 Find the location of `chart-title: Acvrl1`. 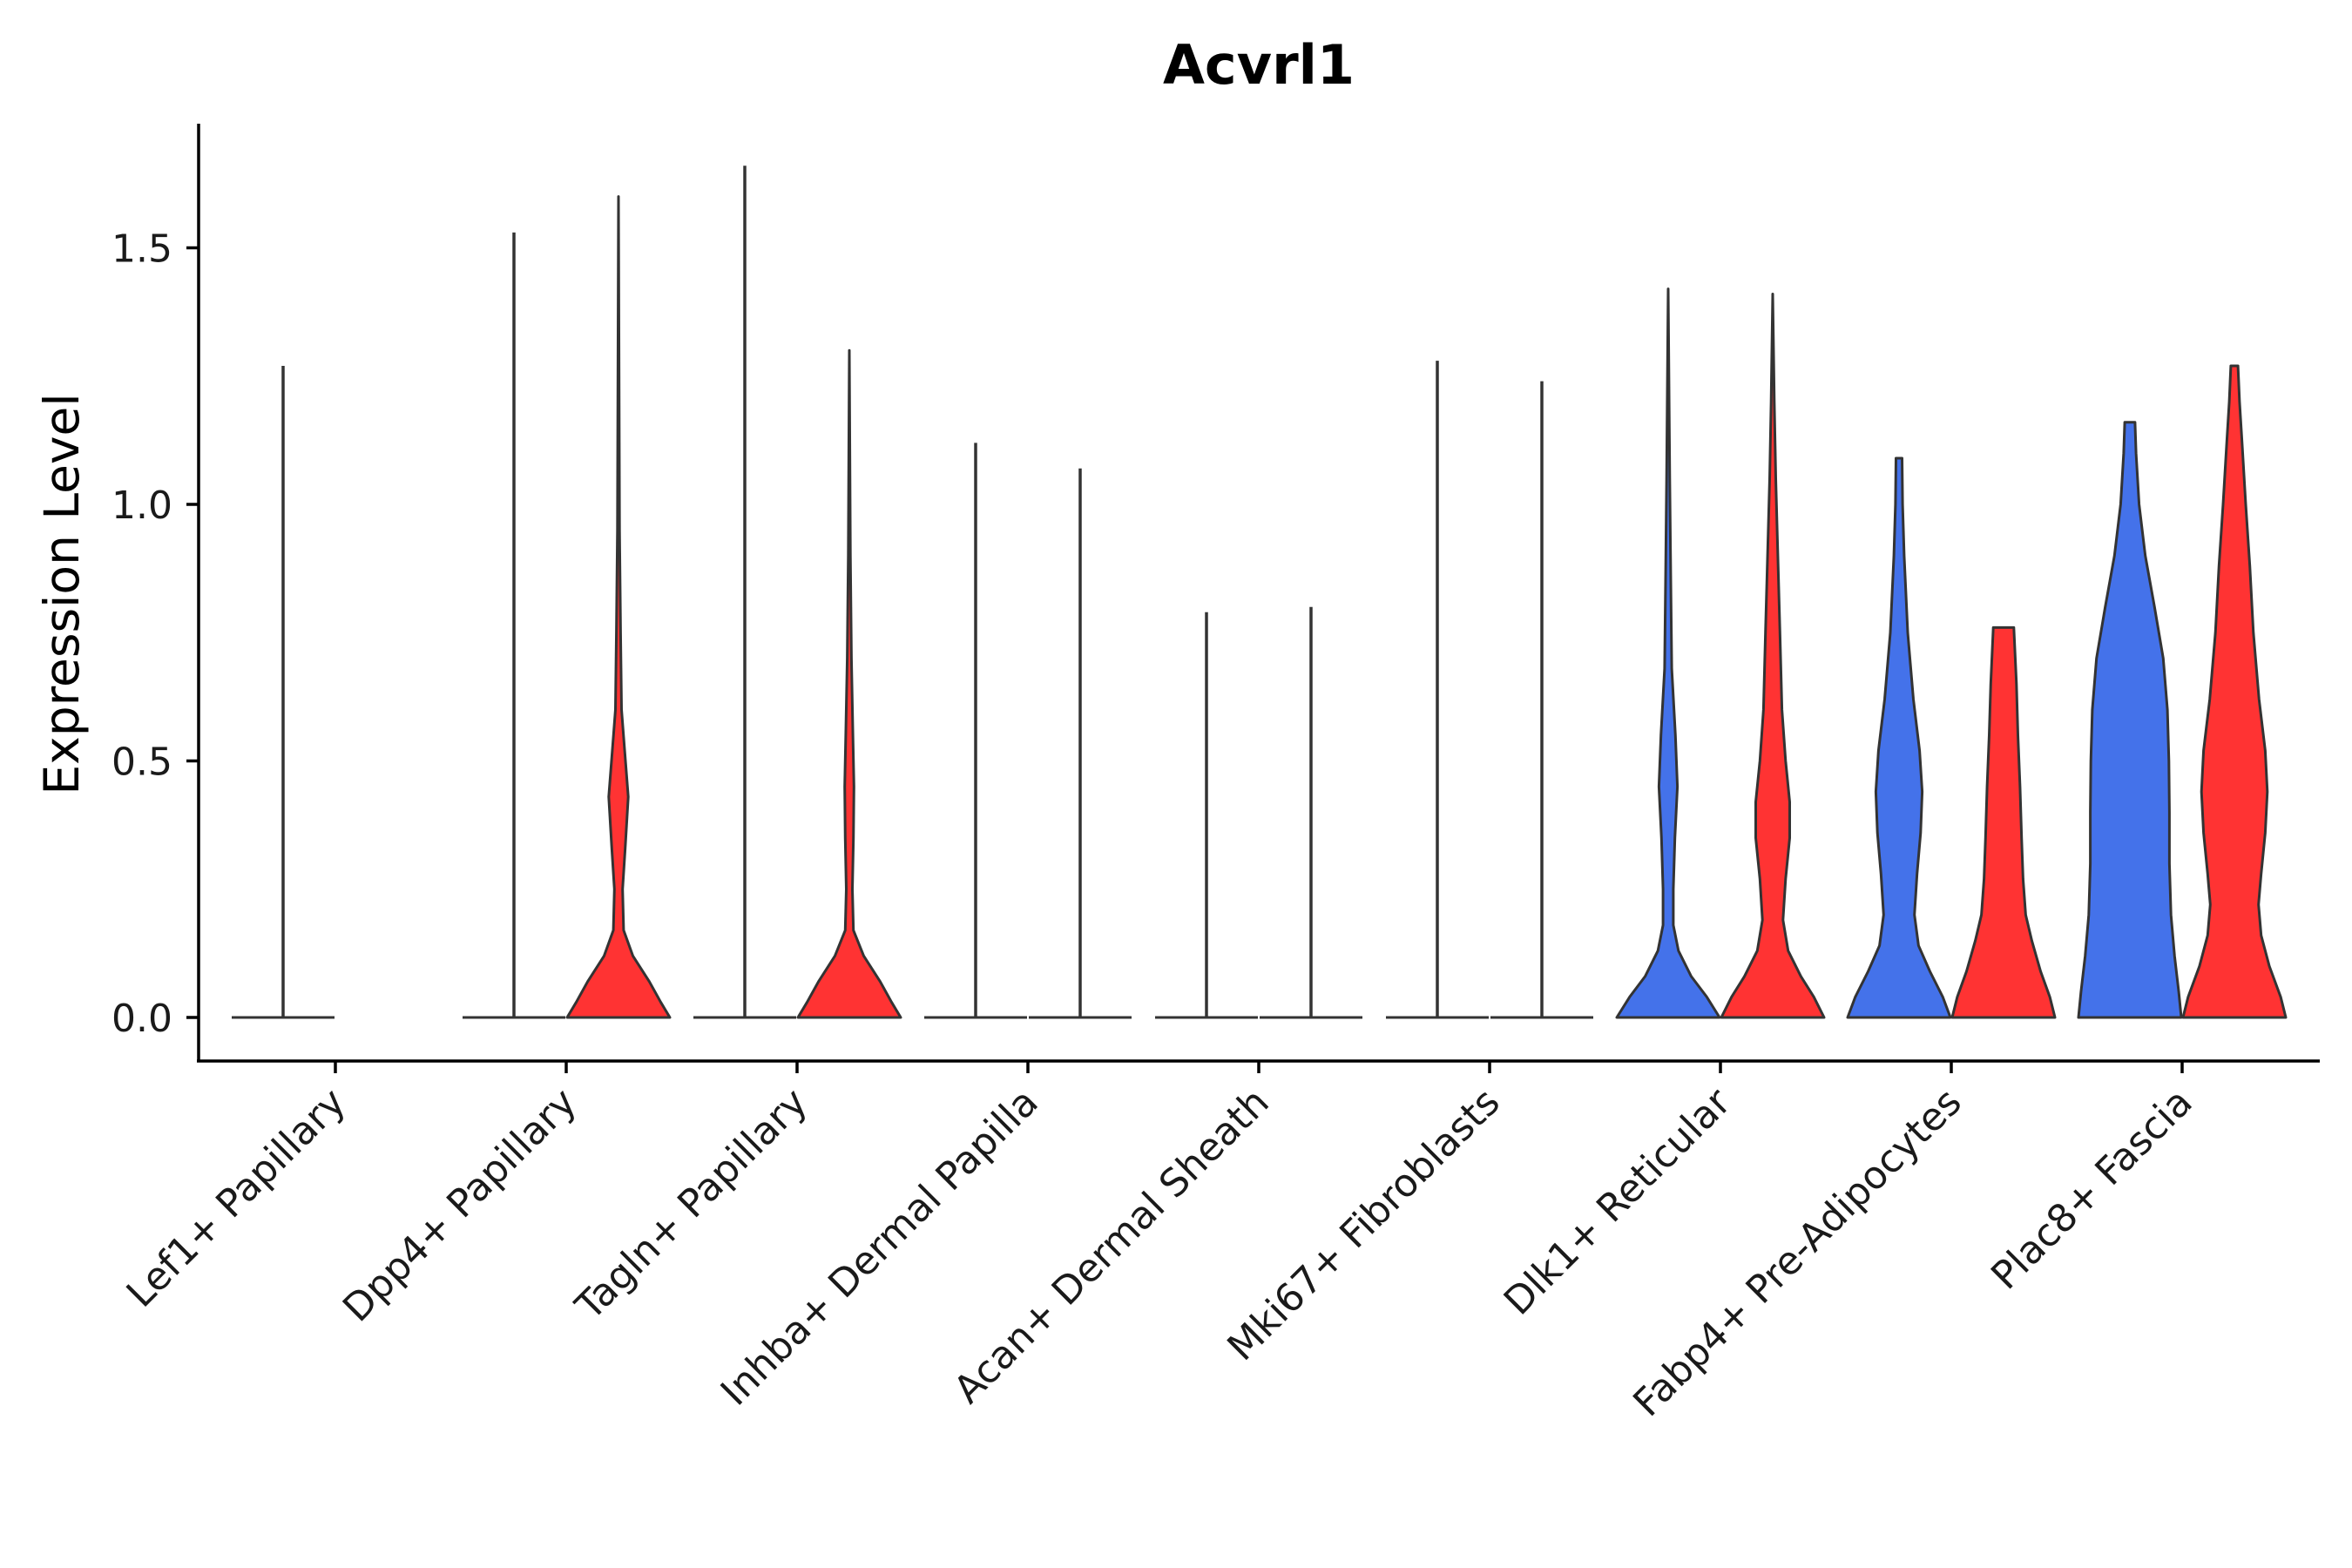

chart-title: Acvrl1 is located at coordinates (1259, 65).